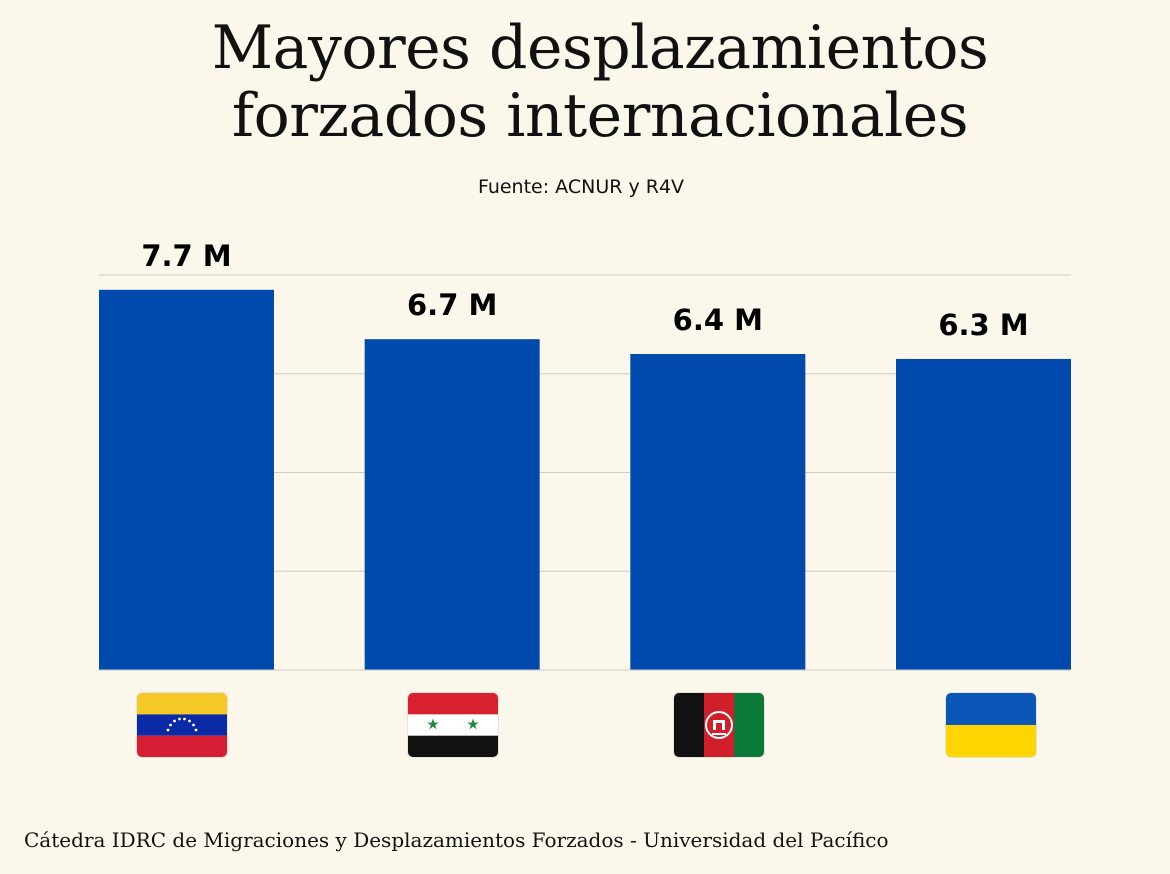 The width and height of the screenshot is (1170, 874). What do you see at coordinates (452, 305) in the screenshot?
I see `value-label-1: 6.7 M` at bounding box center [452, 305].